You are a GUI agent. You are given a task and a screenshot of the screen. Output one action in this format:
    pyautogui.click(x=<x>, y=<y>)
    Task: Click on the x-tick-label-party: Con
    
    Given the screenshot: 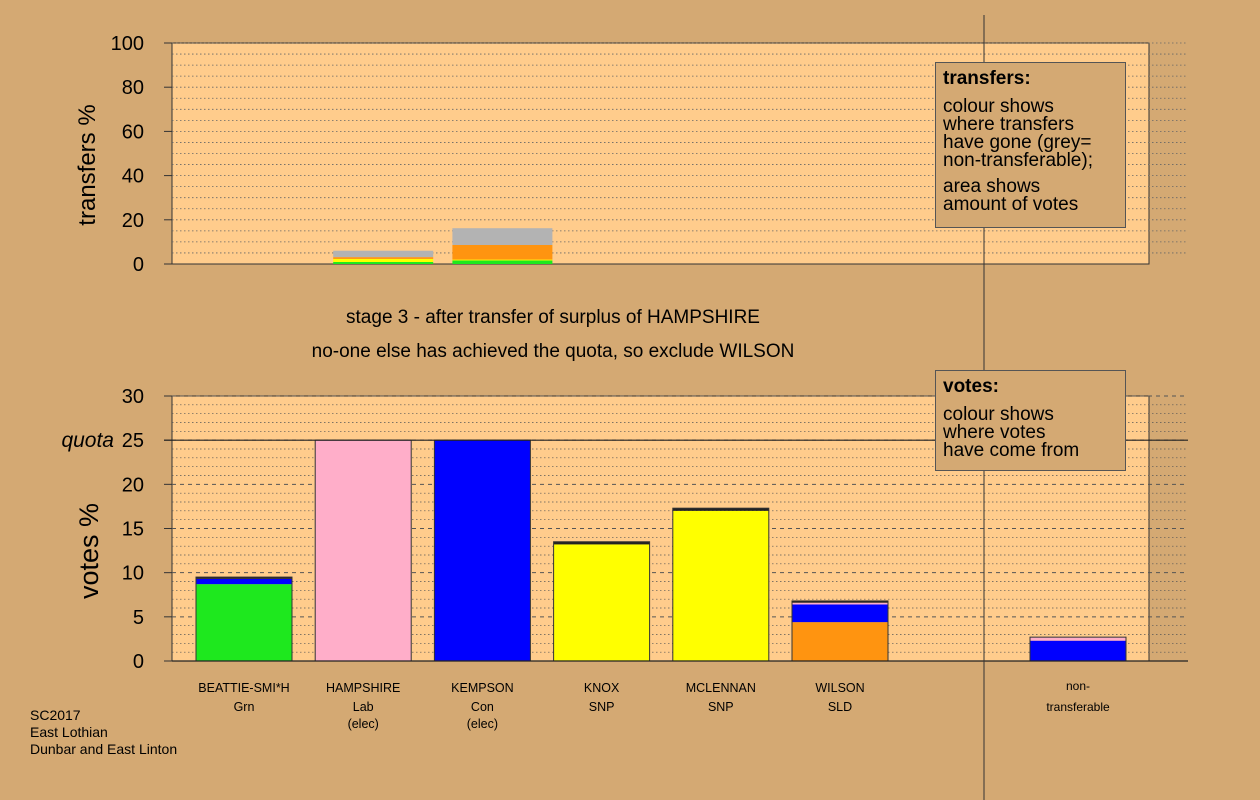 What is the action you would take?
    pyautogui.click(x=482, y=707)
    